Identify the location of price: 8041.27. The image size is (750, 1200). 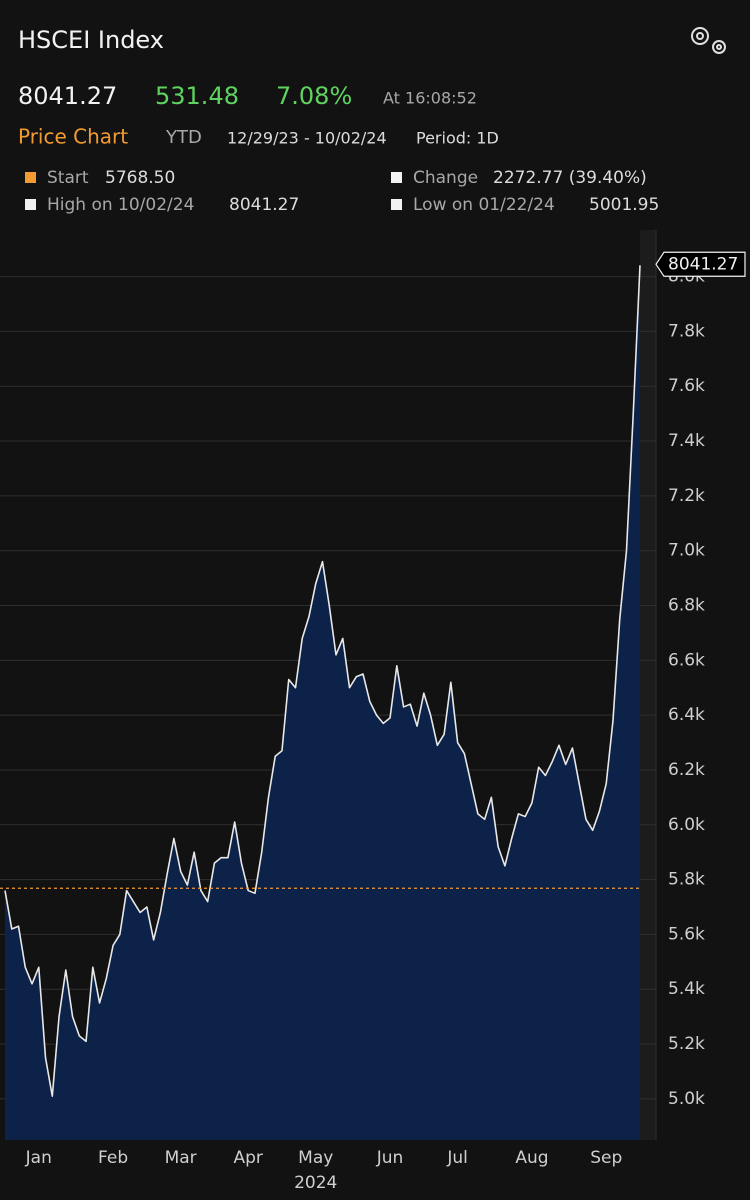
(67, 96).